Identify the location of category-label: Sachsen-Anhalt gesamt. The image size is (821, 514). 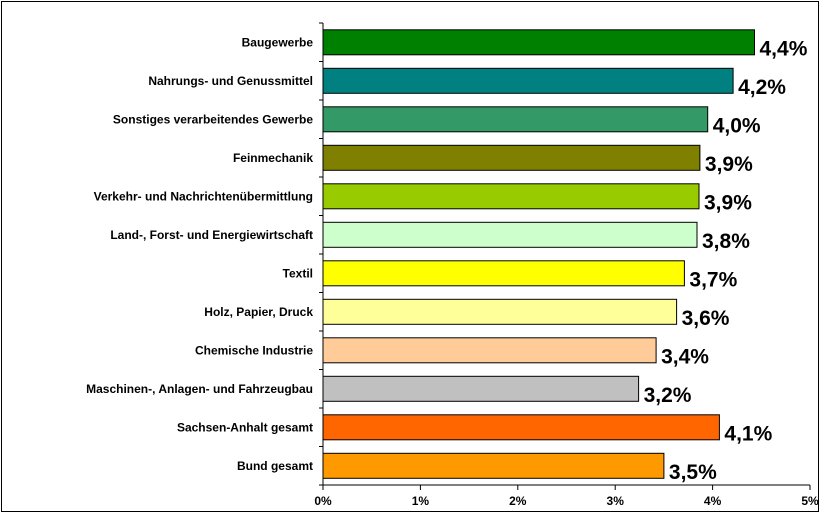
(245, 427).